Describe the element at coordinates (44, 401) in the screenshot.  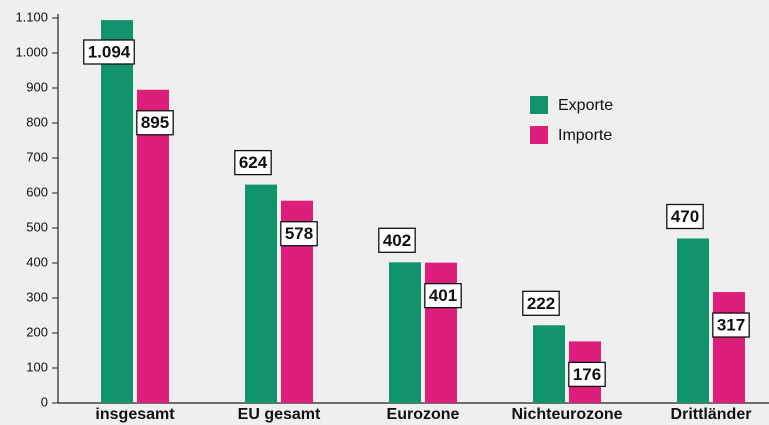
I see `y-tick-label: 0` at that location.